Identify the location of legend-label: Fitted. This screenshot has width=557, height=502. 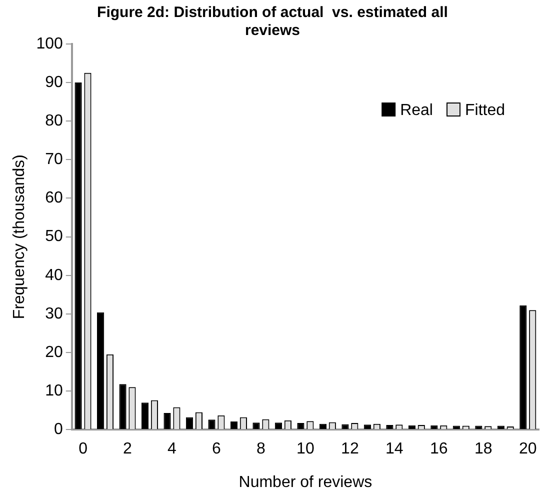
(484, 110).